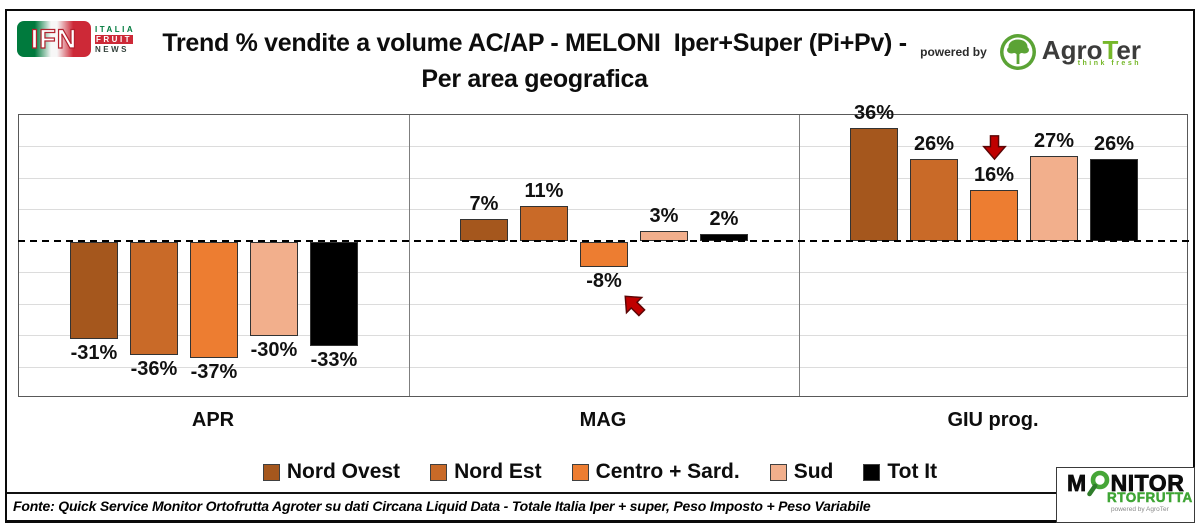  What do you see at coordinates (1097, 483) in the screenshot?
I see `magnifier-icon` at bounding box center [1097, 483].